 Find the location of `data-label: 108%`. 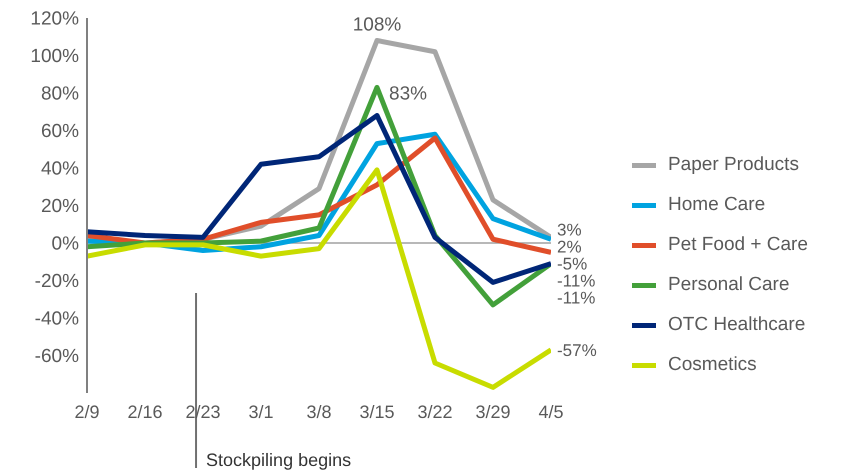

data-label: 108% is located at coordinates (377, 25).